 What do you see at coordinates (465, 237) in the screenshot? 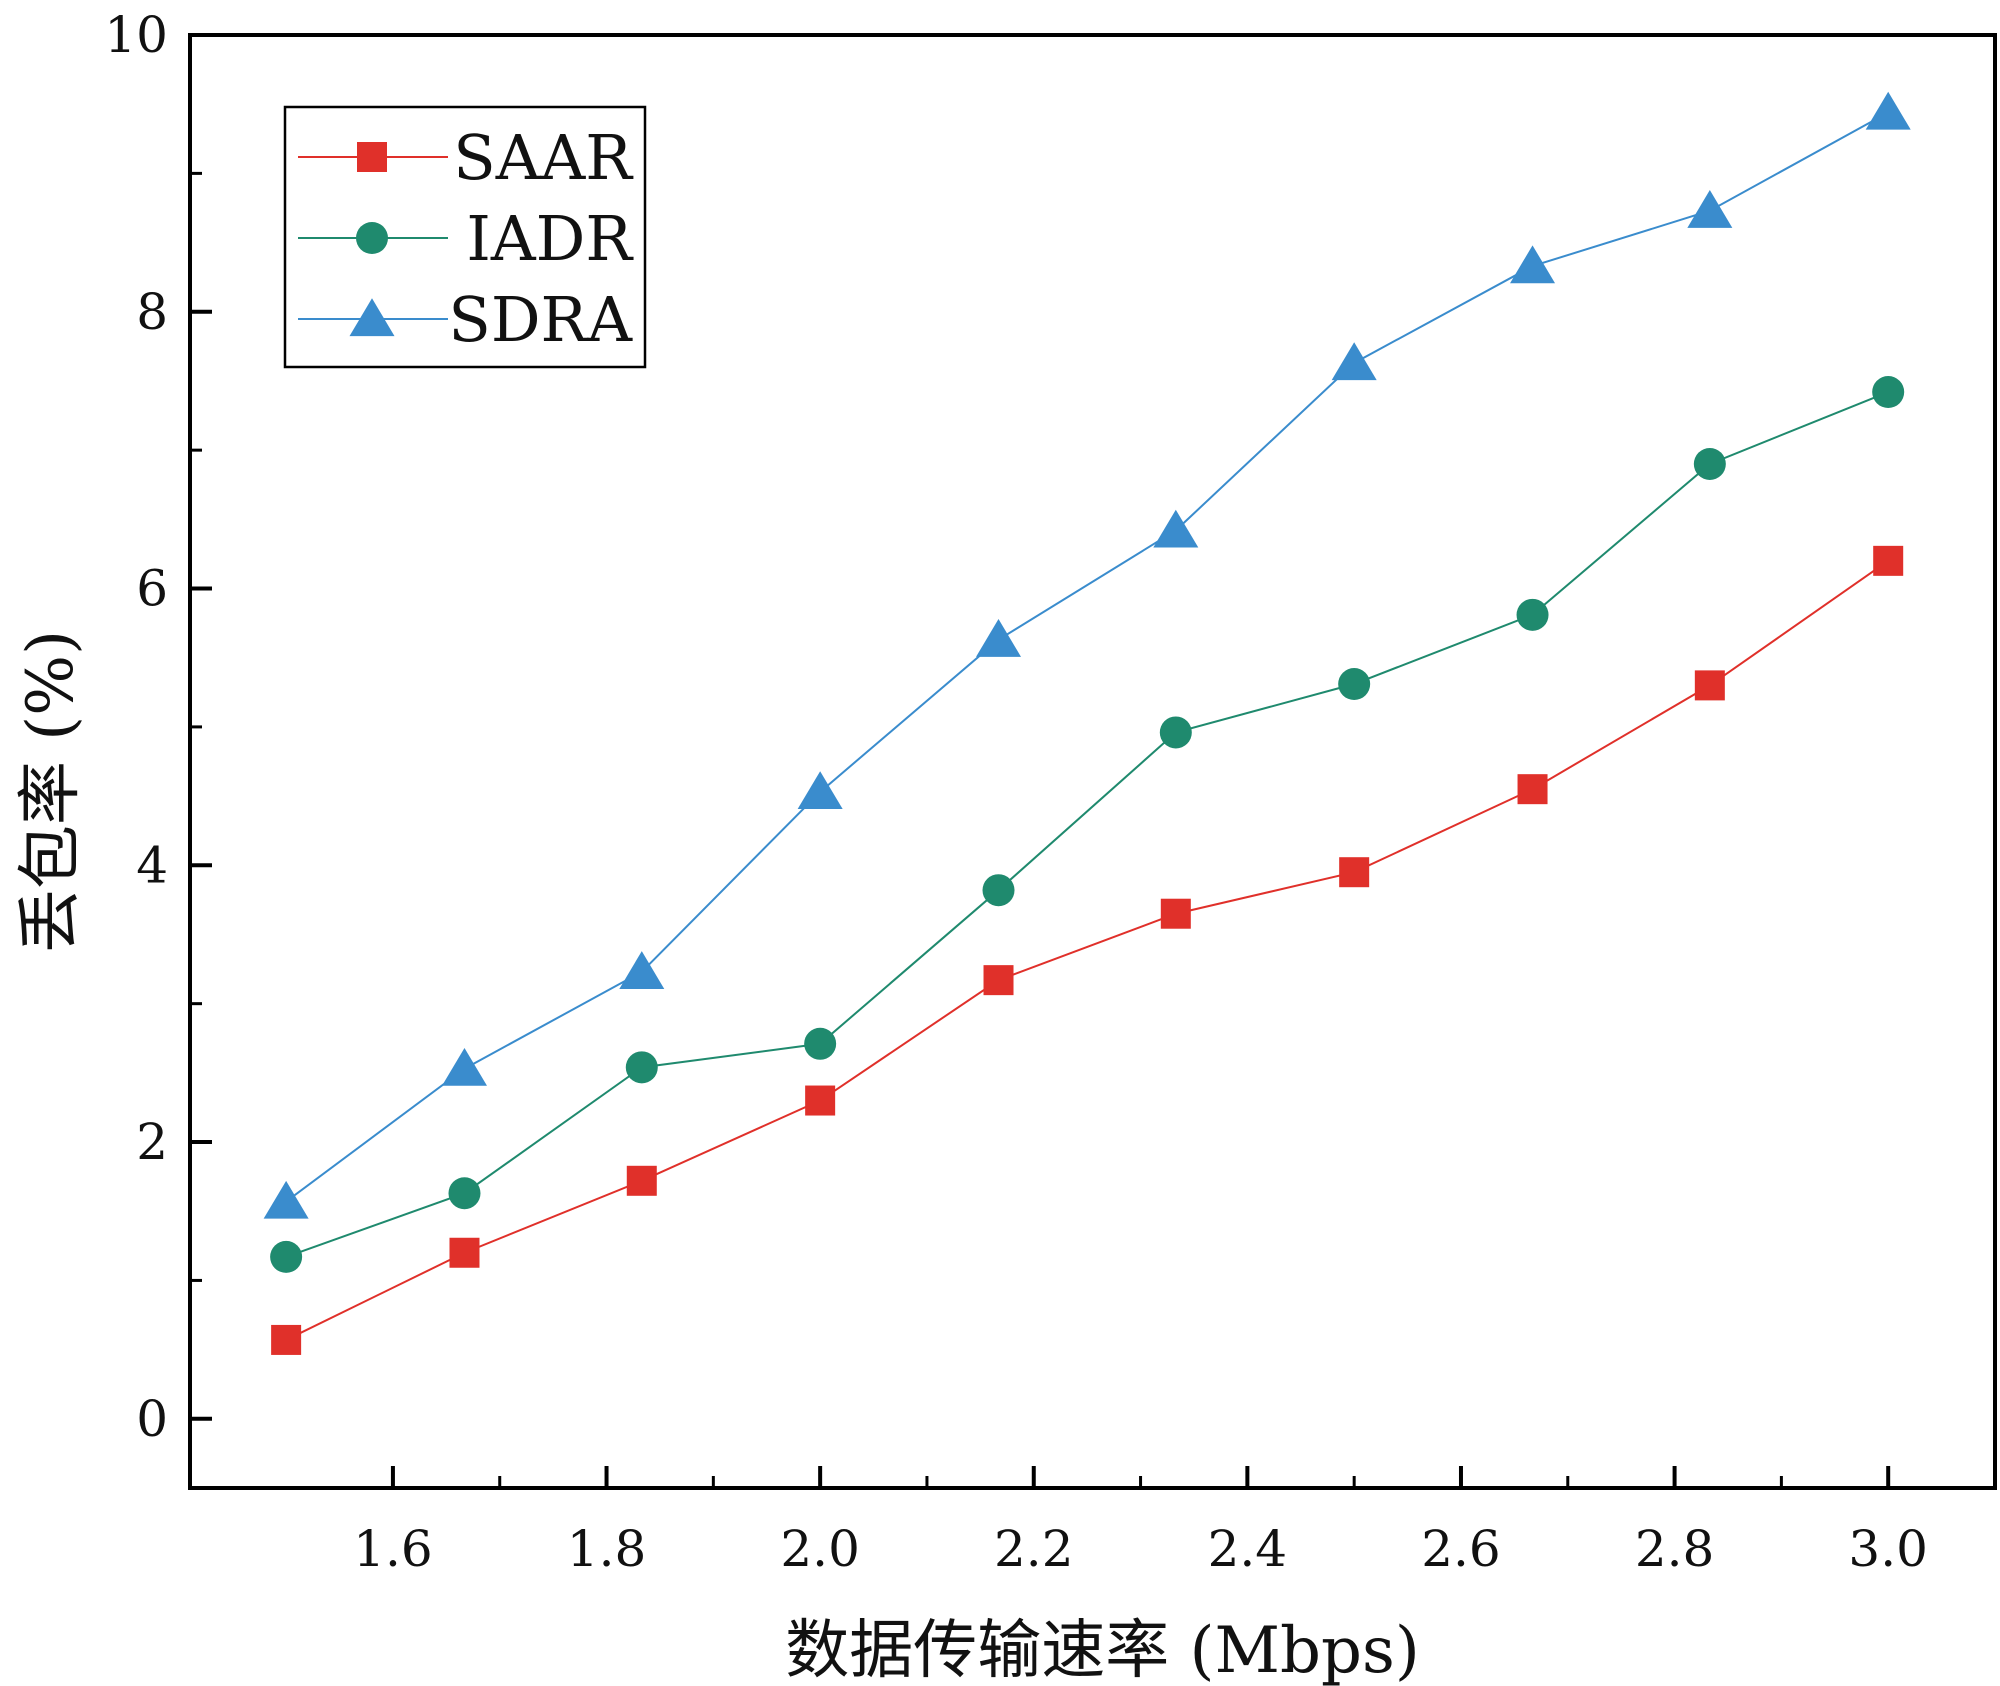
I see `legend: SAAR IADR SDRA` at bounding box center [465, 237].